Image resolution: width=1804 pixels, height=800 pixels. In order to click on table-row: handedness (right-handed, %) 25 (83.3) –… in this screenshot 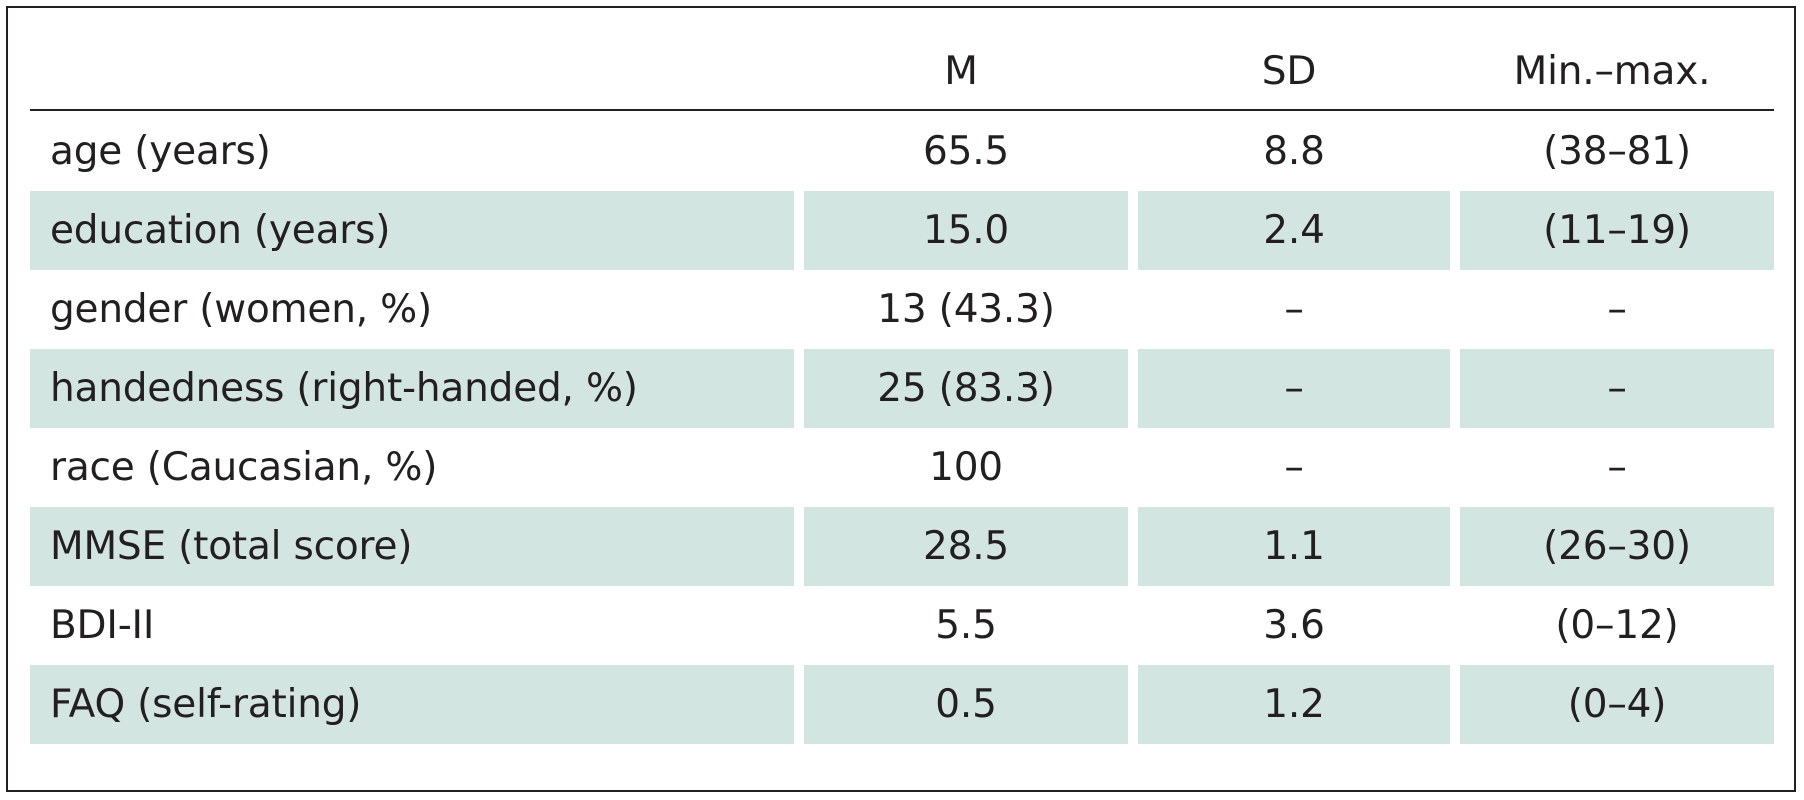, I will do `click(902, 388)`.